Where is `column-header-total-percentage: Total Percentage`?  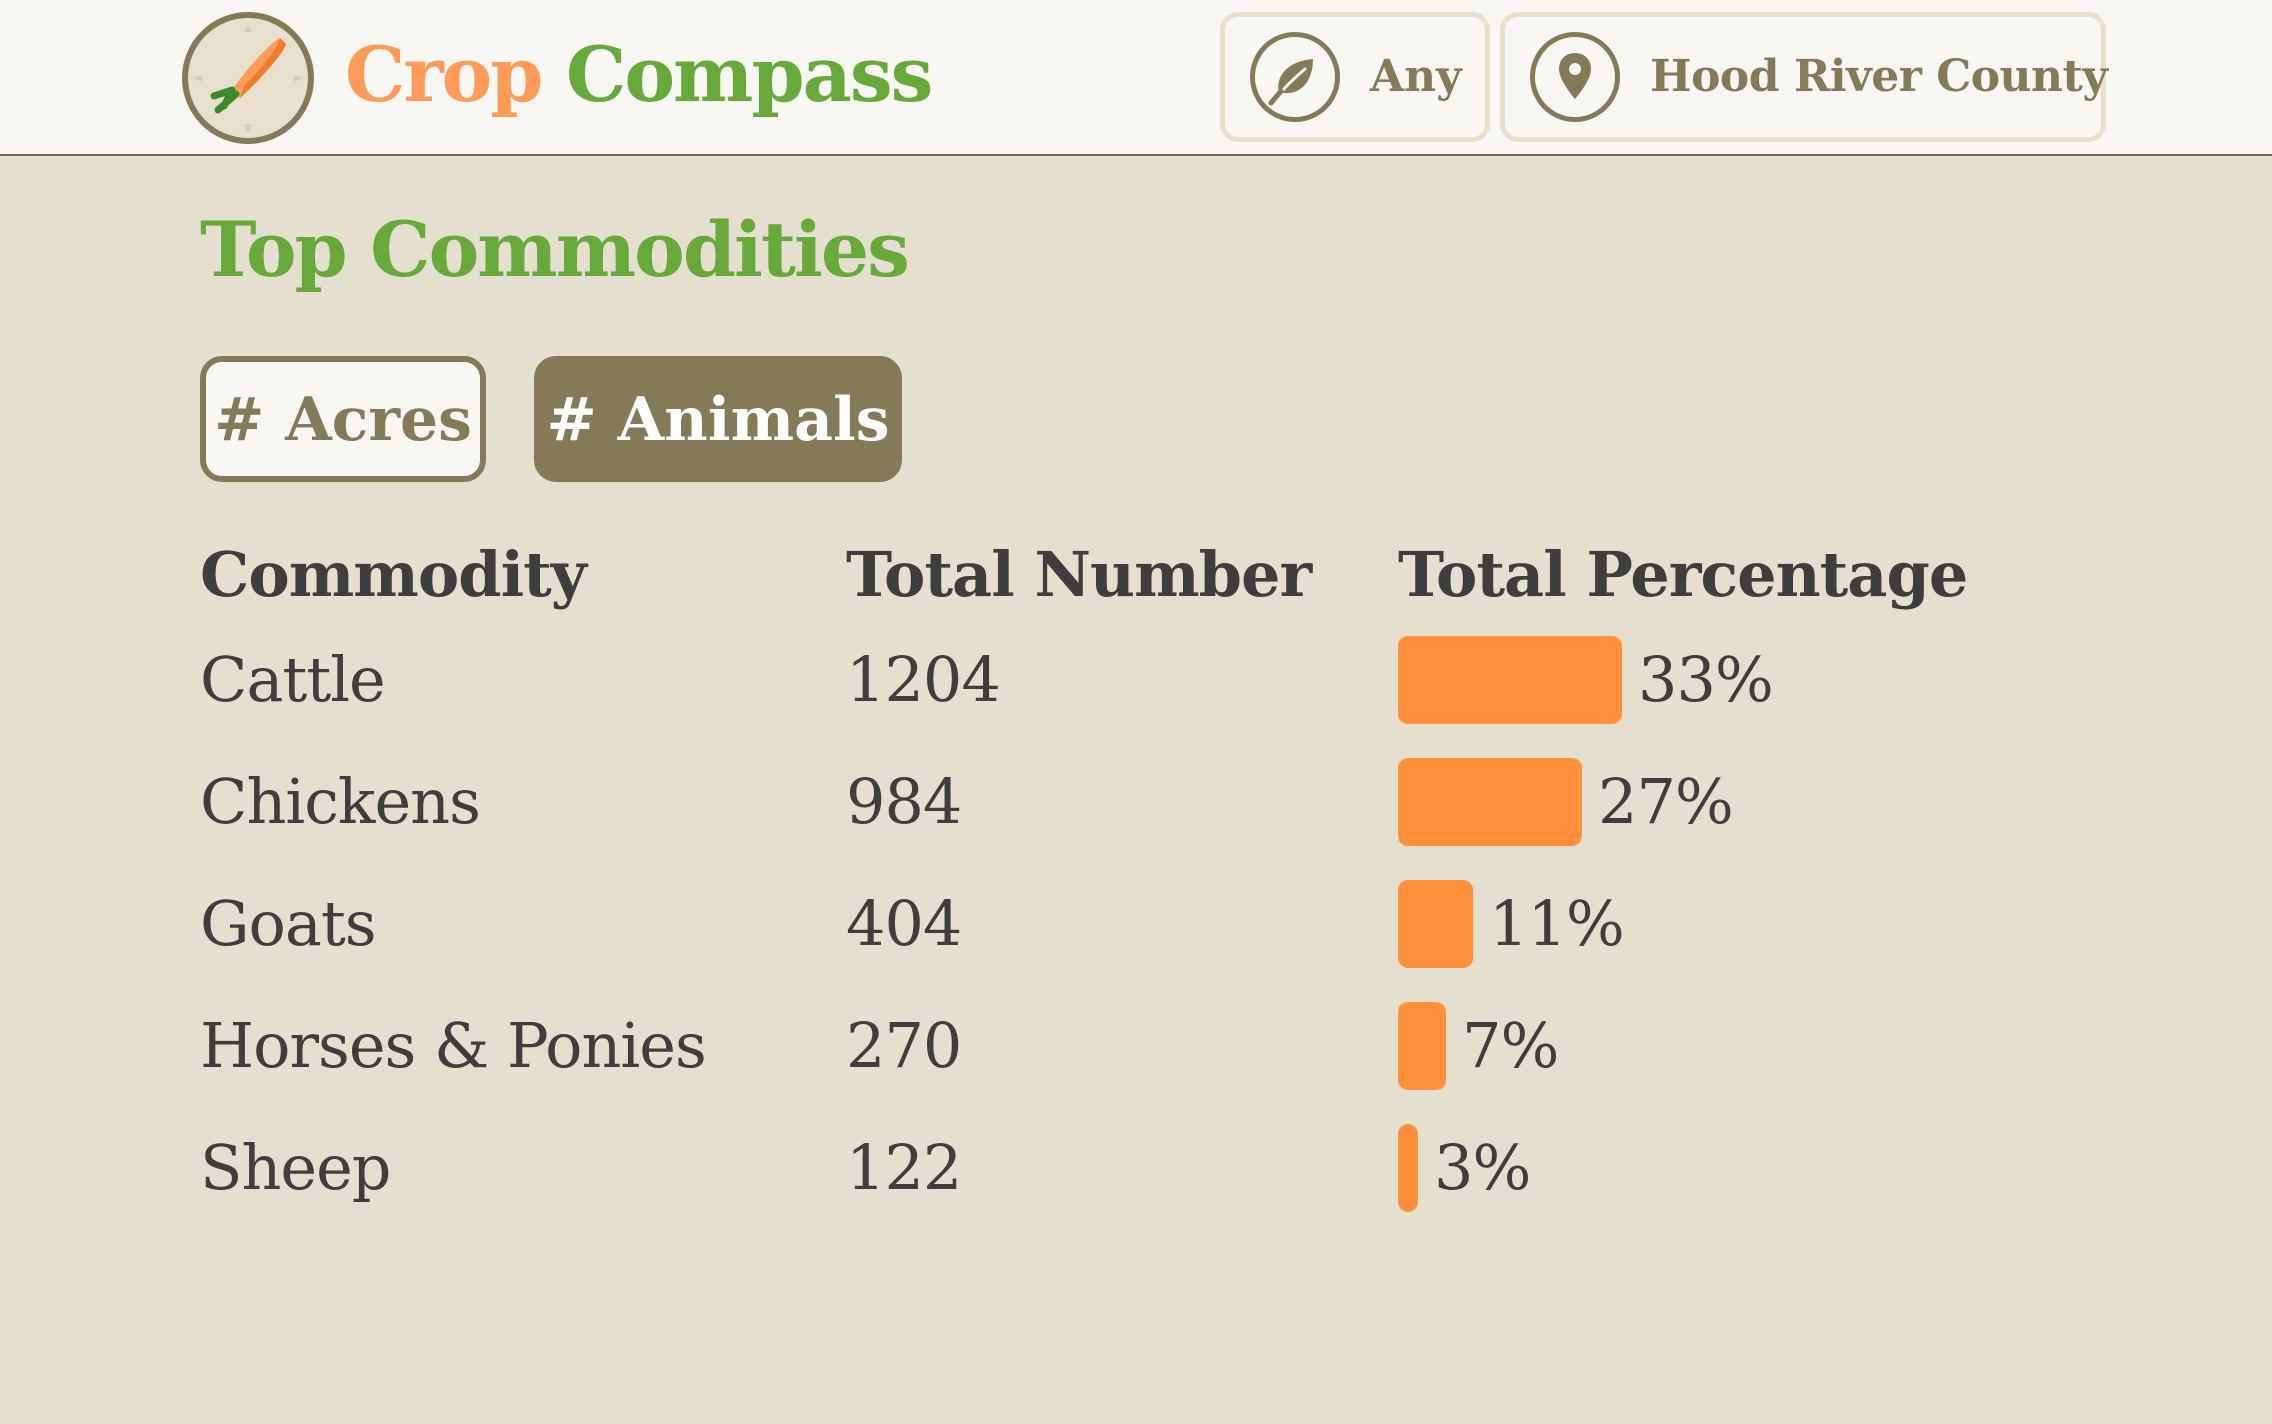 column-header-total-percentage: Total Percentage is located at coordinates (1683, 574).